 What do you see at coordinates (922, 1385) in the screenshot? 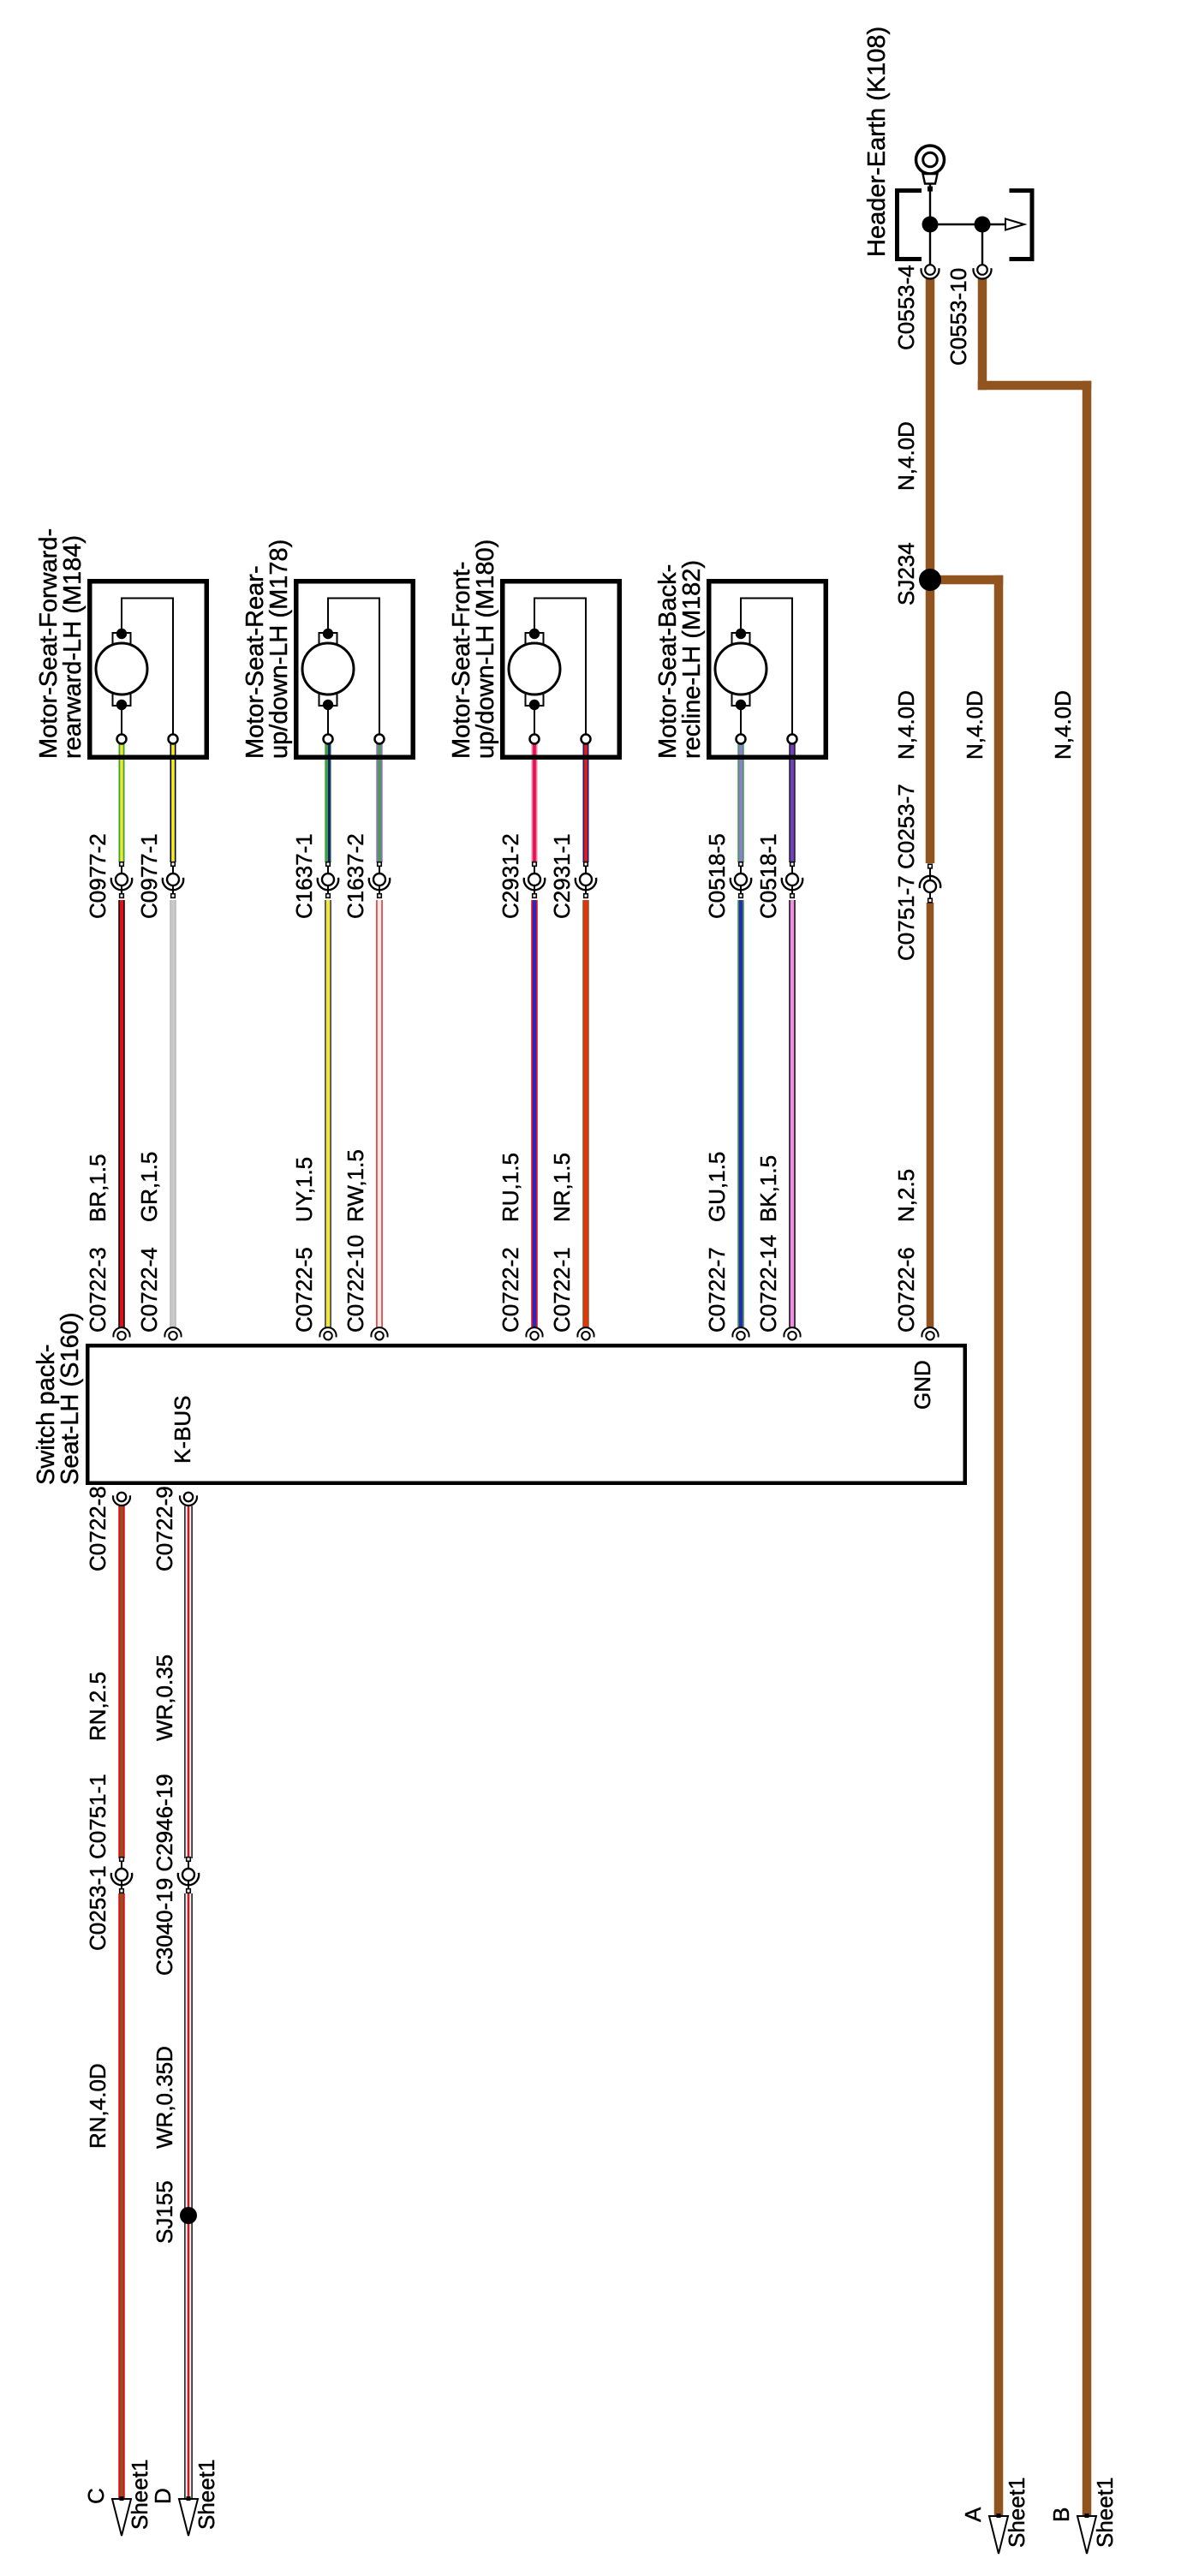
I see `svg-text: GND` at bounding box center [922, 1385].